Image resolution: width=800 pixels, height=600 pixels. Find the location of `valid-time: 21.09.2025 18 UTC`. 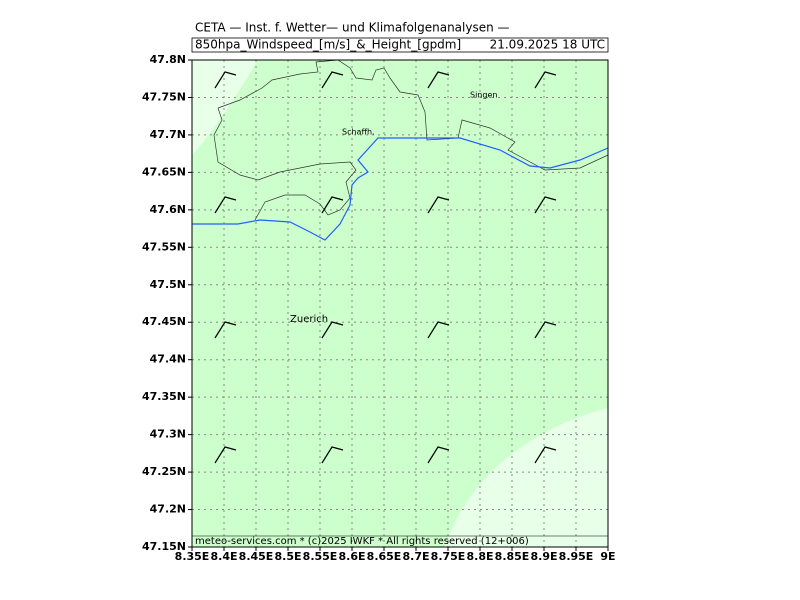

valid-time: 21.09.2025 18 UTC is located at coordinates (547, 45).